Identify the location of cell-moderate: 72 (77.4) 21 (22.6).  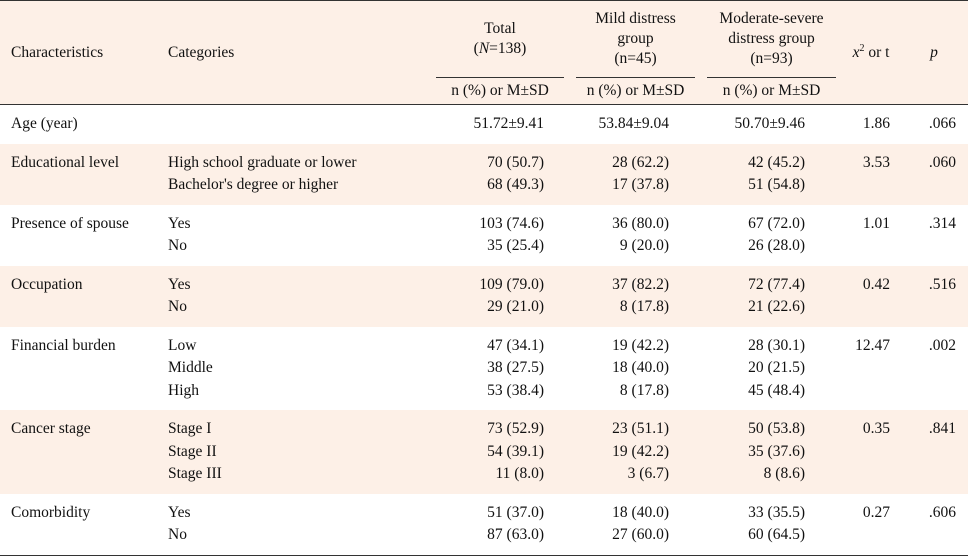
(771, 296).